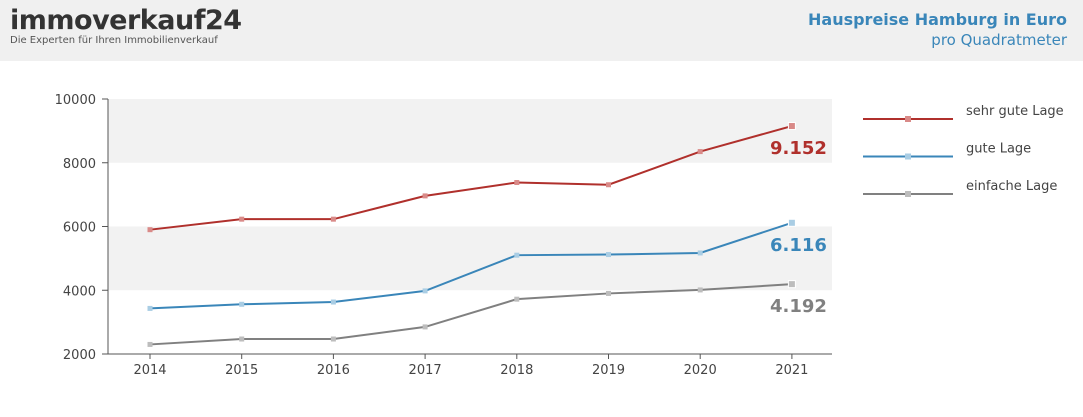  I want to click on y-tick-label: 8000, so click(79, 164).